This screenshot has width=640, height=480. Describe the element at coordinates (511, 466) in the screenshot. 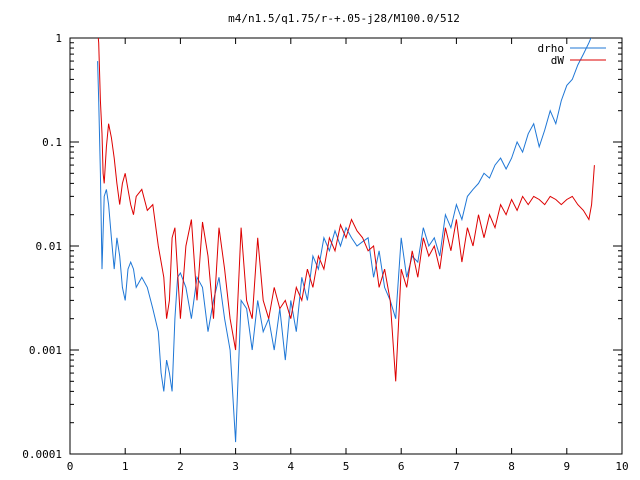

I see `x-tick-label: 8` at that location.